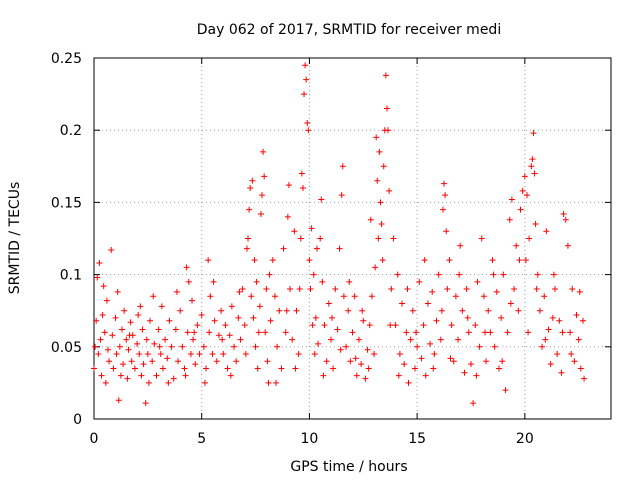 This screenshot has height=484, width=640. What do you see at coordinates (348, 467) in the screenshot?
I see `x-axis-label: GPS time / hours` at bounding box center [348, 467].